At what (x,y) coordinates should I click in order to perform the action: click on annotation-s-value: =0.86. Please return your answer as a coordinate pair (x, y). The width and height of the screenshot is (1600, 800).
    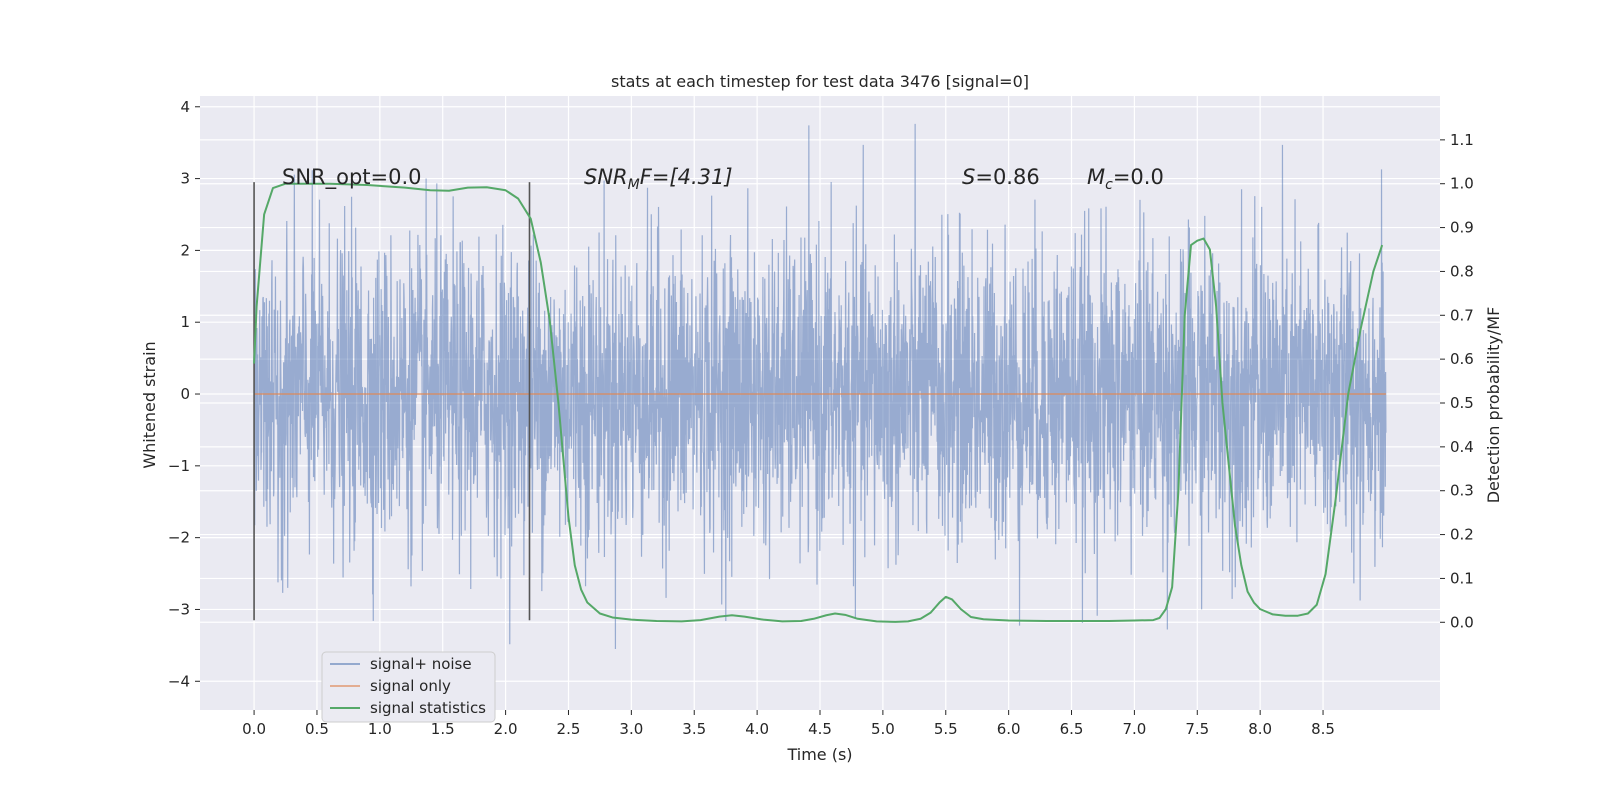
    Looking at the image, I should click on (1007, 177).